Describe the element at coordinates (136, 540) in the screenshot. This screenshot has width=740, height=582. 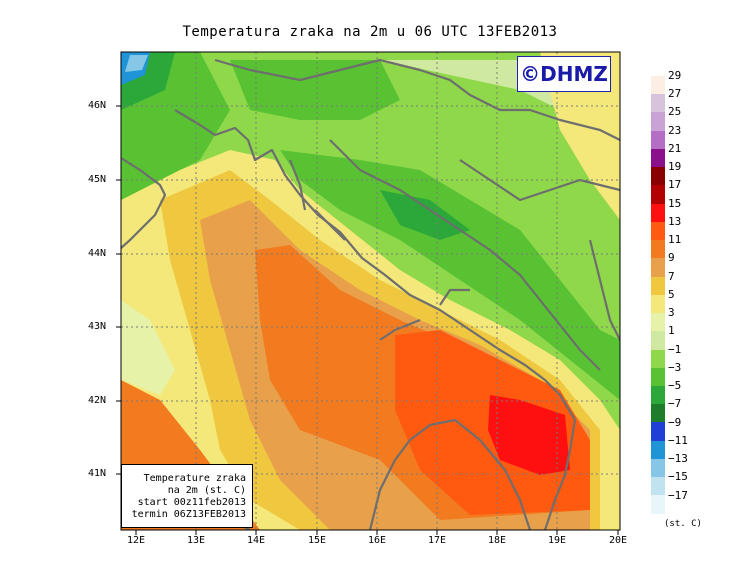
I see `lon-label-12e: 12E` at that location.